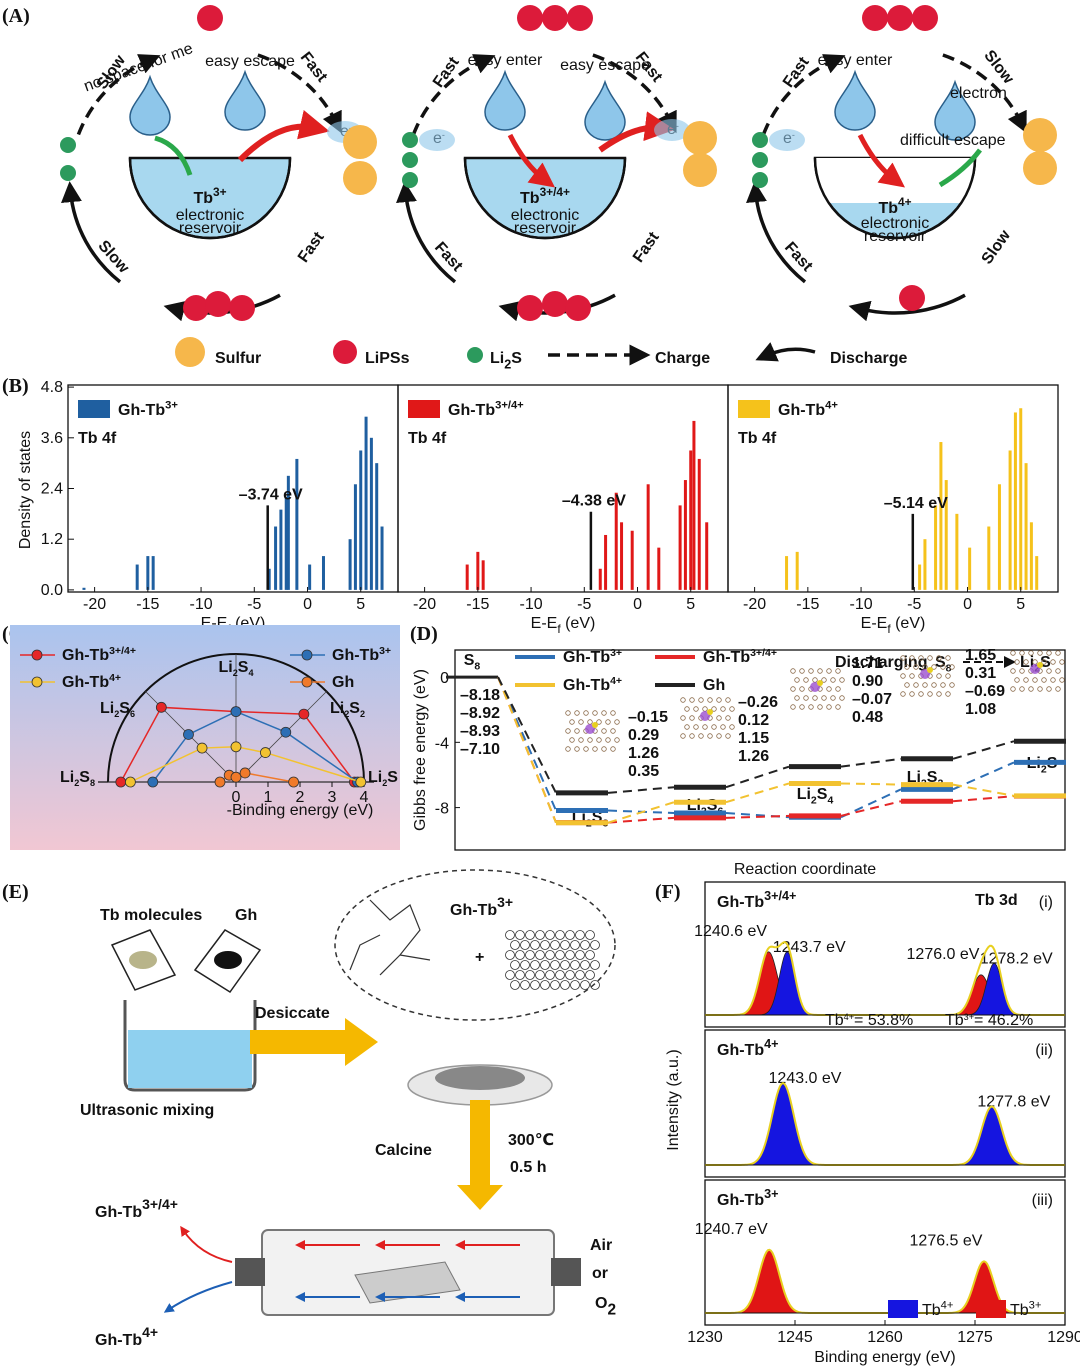  Describe the element at coordinates (566, 1272) in the screenshot. I see `tube-end` at that location.